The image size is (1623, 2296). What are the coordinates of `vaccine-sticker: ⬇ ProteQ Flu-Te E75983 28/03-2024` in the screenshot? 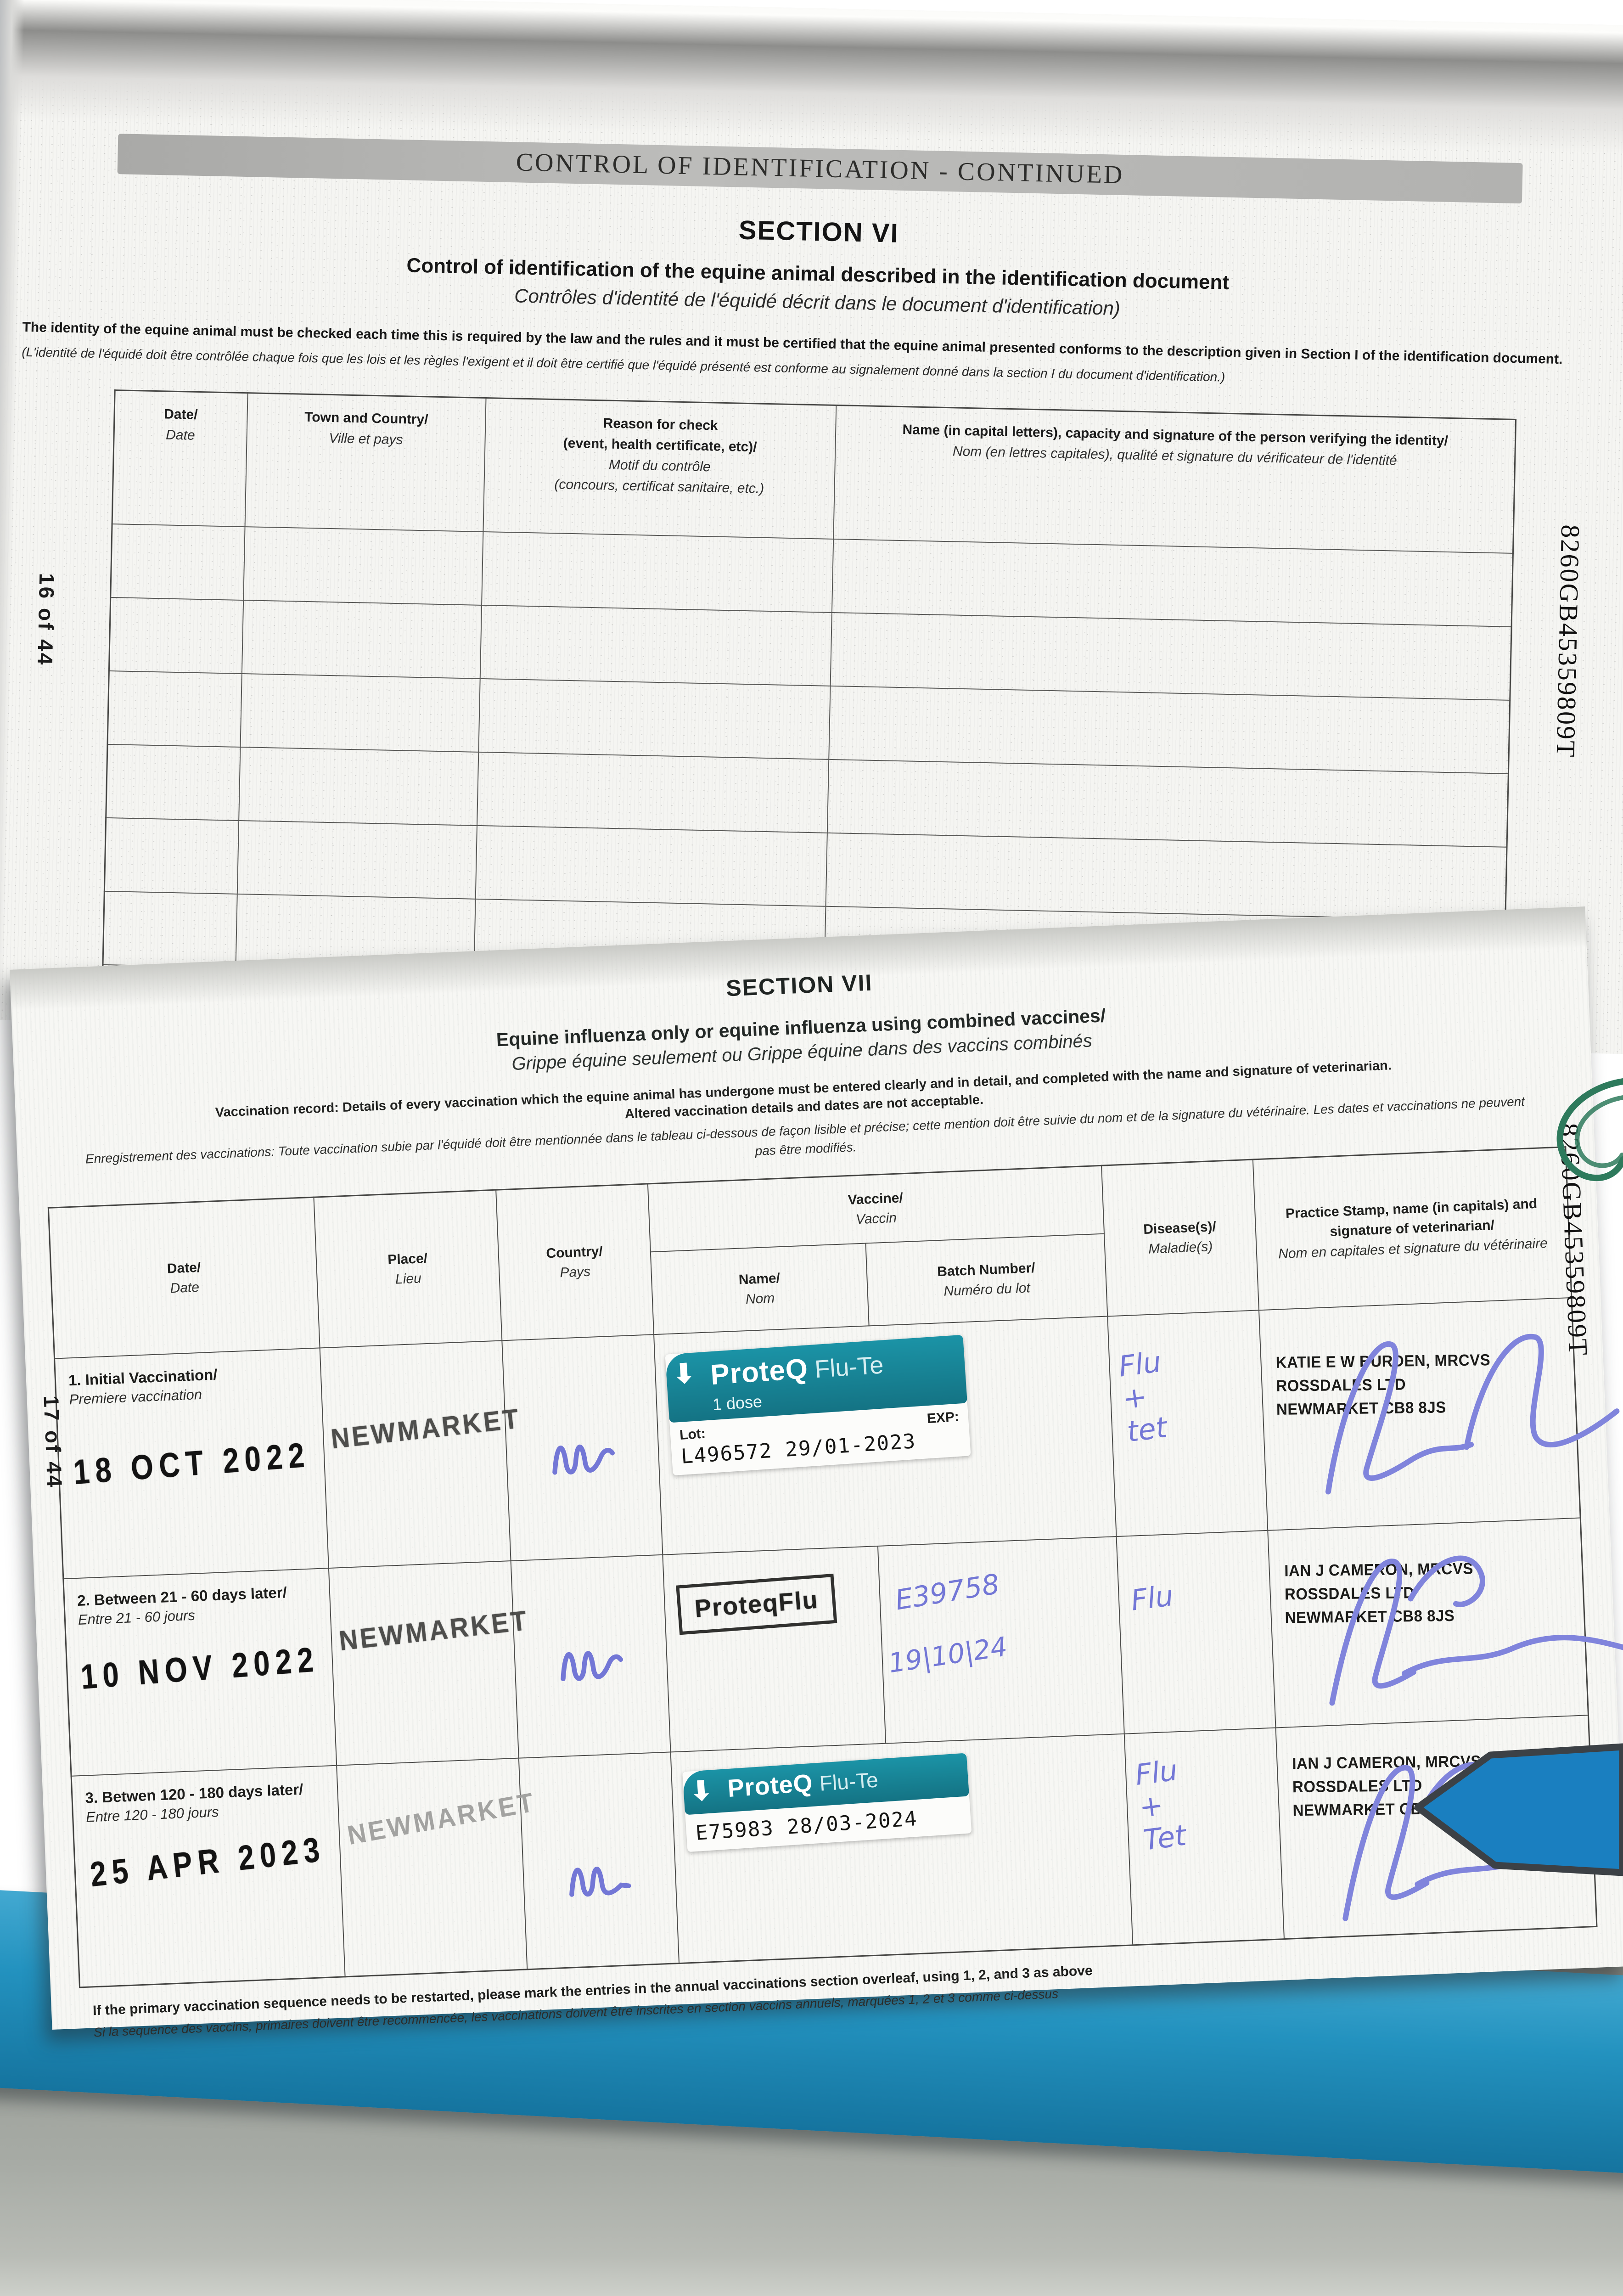 It's located at (827, 1802).